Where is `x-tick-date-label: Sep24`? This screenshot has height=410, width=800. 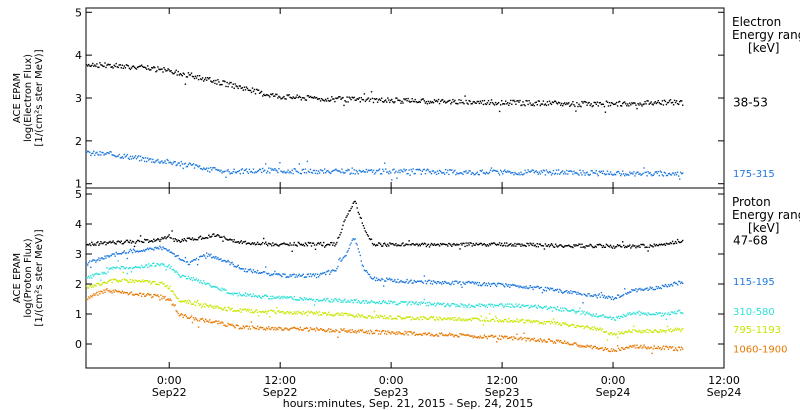 x-tick-date-label: Sep24 is located at coordinates (613, 392).